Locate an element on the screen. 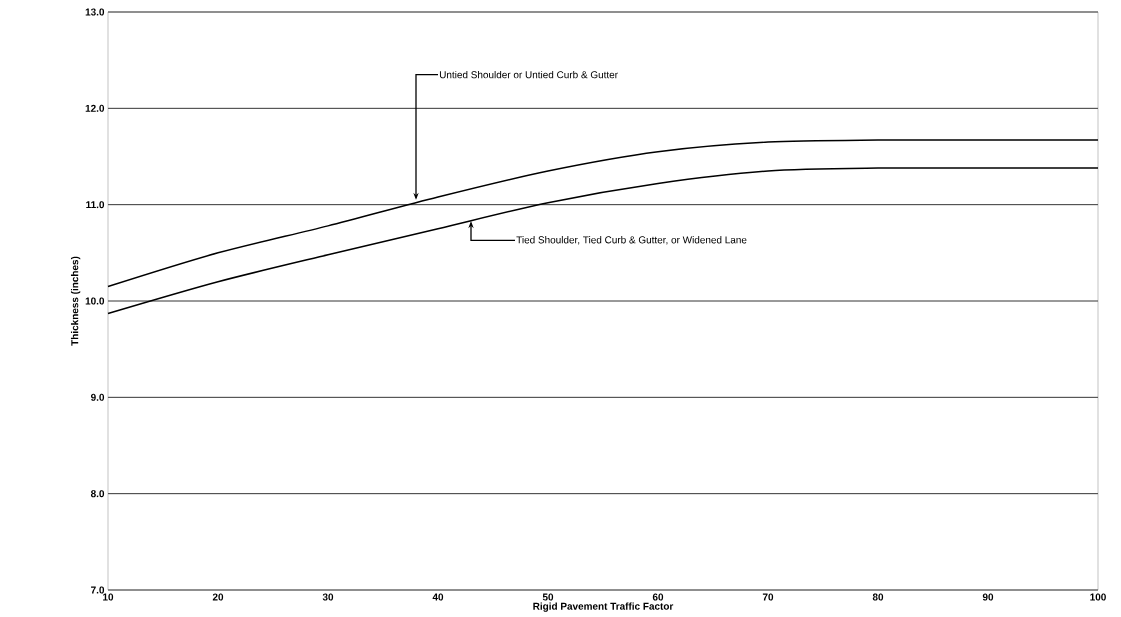  x-tick-label: 10 is located at coordinates (108, 597).